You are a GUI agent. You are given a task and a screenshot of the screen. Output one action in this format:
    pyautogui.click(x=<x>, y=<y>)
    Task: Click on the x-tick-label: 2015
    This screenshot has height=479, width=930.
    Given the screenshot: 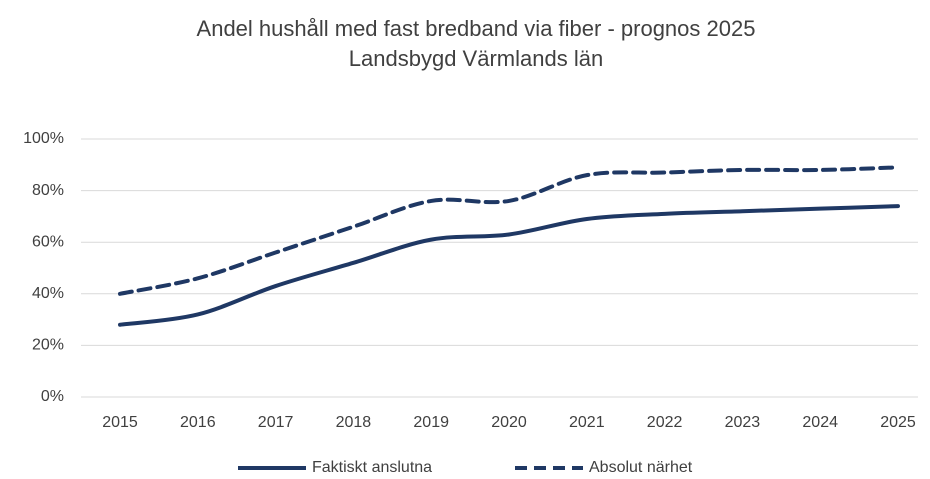 What is the action you would take?
    pyautogui.click(x=120, y=422)
    